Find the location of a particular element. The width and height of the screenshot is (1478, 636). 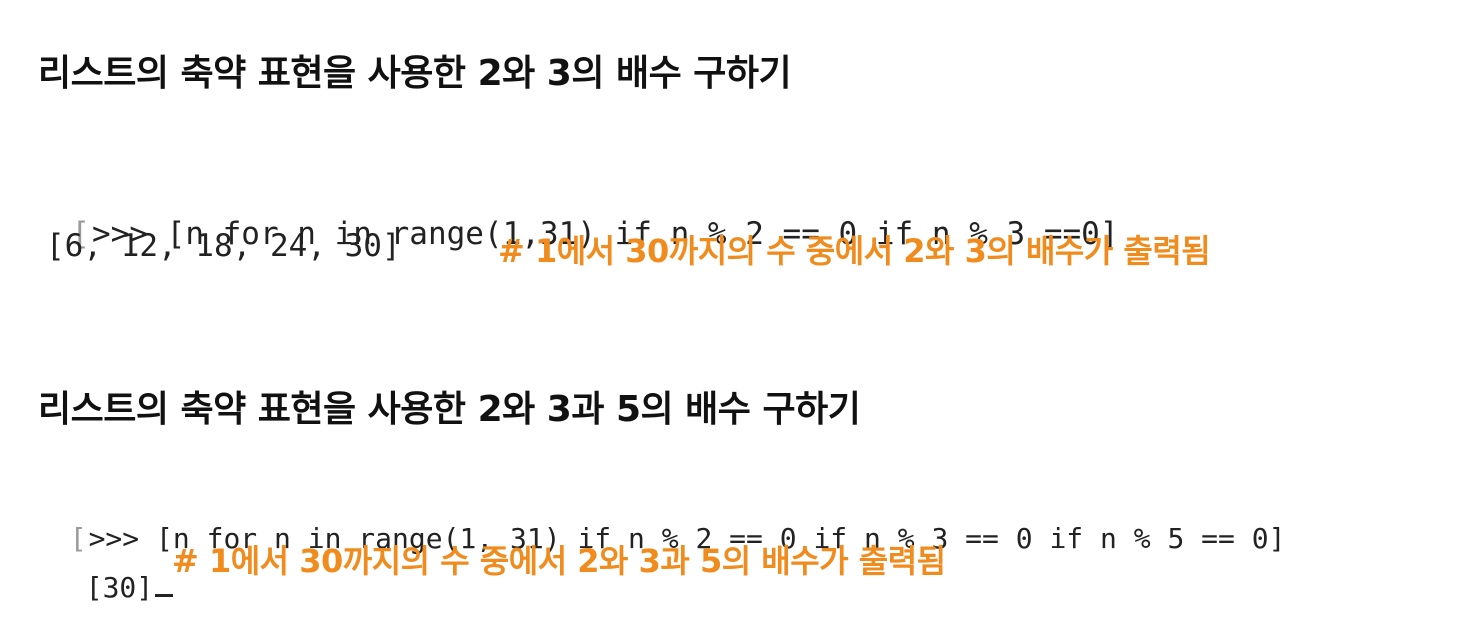

section2-output-line: [30] is located at coordinates (113, 571).